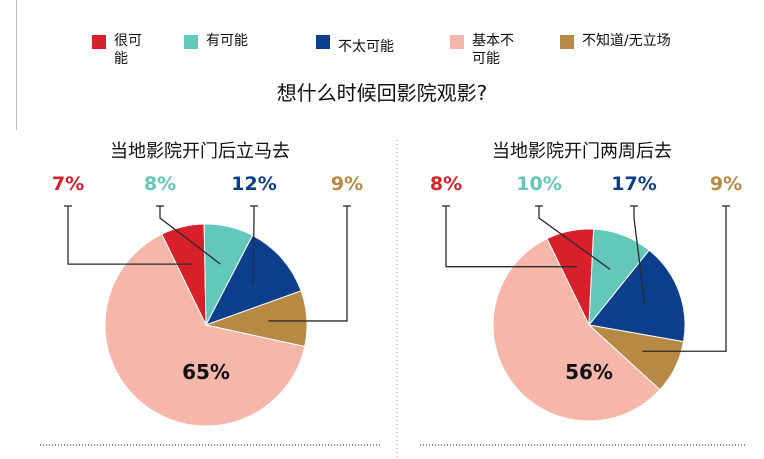 The image size is (764, 459). Describe the element at coordinates (582, 151) in the screenshot. I see `chart-title-right: 当地影院开门两周后去` at that location.